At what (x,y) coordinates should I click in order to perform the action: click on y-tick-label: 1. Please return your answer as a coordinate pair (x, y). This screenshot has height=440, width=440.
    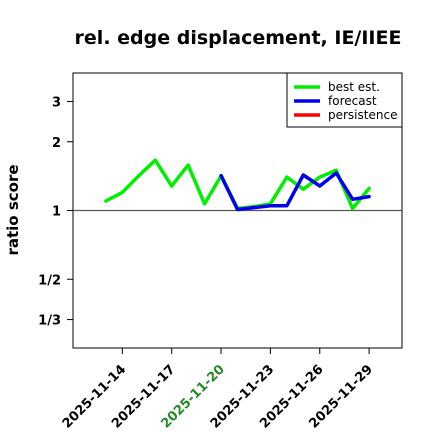
    Looking at the image, I should click on (56, 212).